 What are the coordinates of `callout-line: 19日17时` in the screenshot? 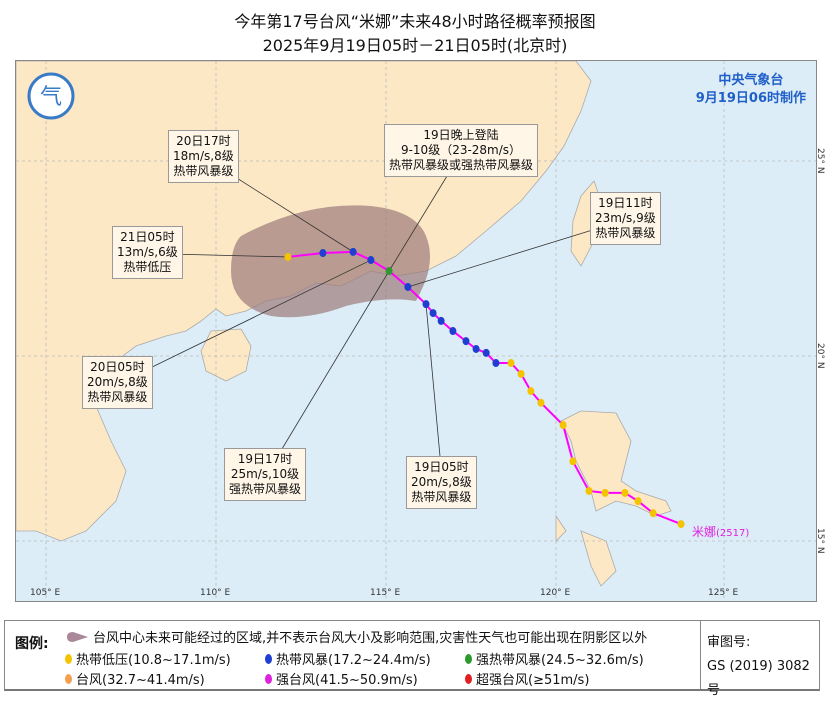 It's located at (265, 459).